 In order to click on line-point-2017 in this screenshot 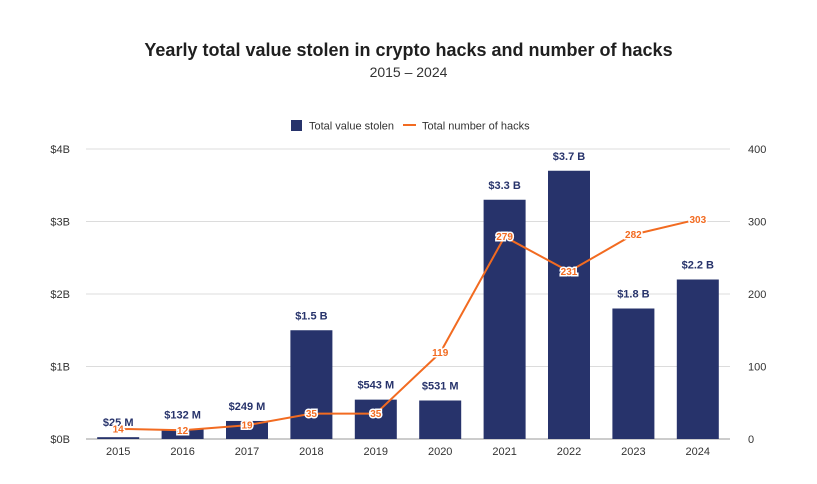, I will do `click(247, 425)`.